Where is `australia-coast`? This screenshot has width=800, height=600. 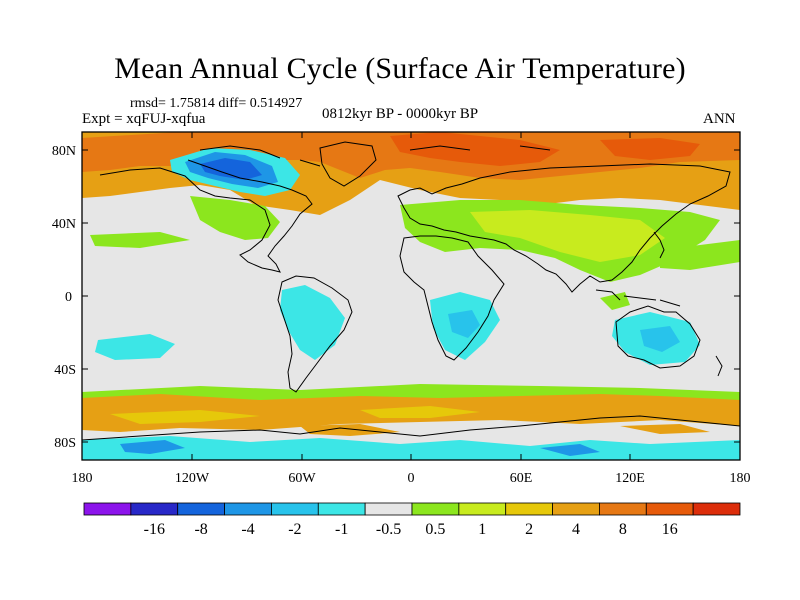
australia-coast is located at coordinates (658, 337).